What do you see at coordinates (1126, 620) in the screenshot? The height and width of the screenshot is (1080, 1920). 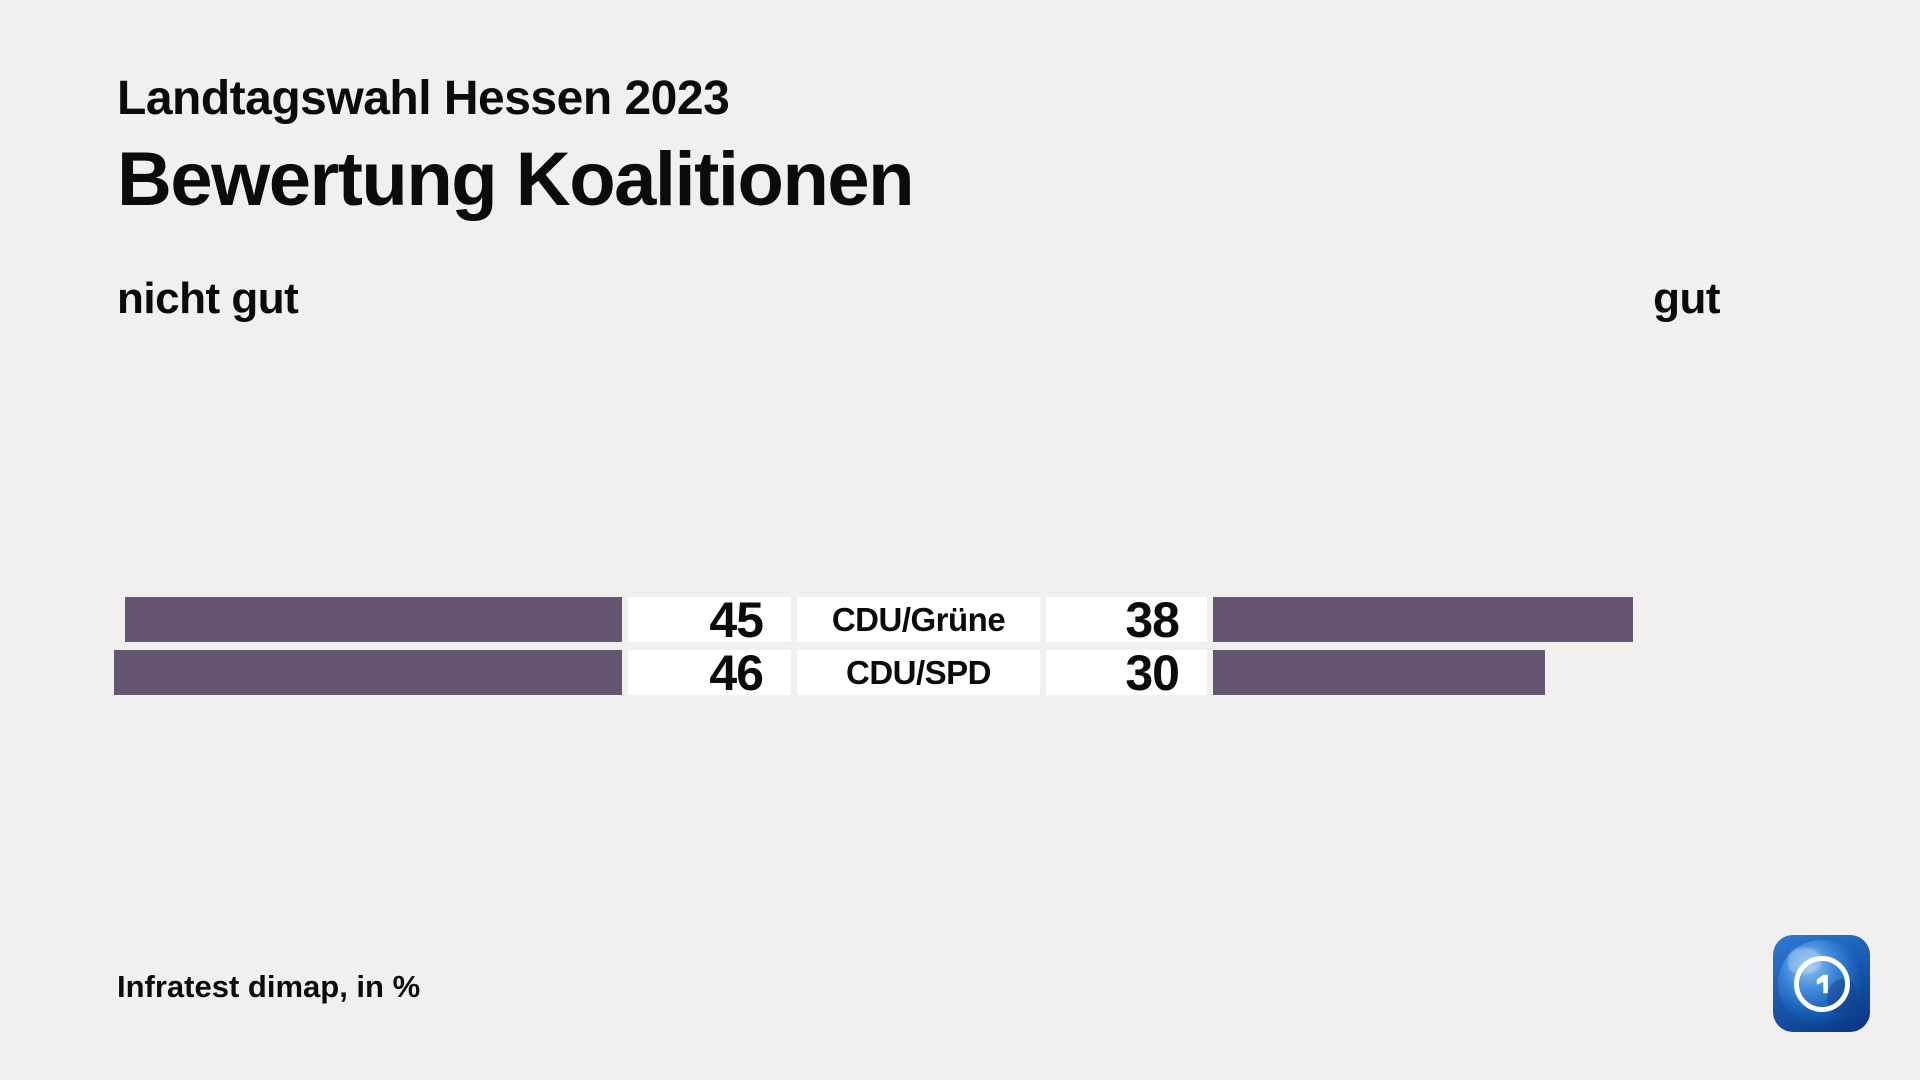 I see `value-right: 38` at bounding box center [1126, 620].